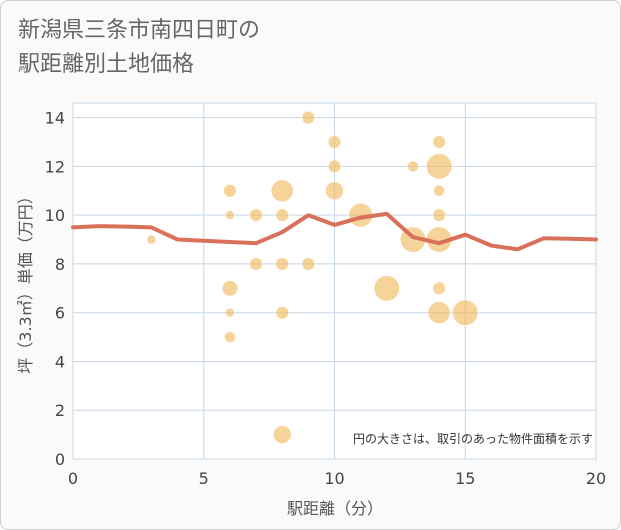 The width and height of the screenshot is (621, 530). I want to click on average-price-line, so click(334, 231).